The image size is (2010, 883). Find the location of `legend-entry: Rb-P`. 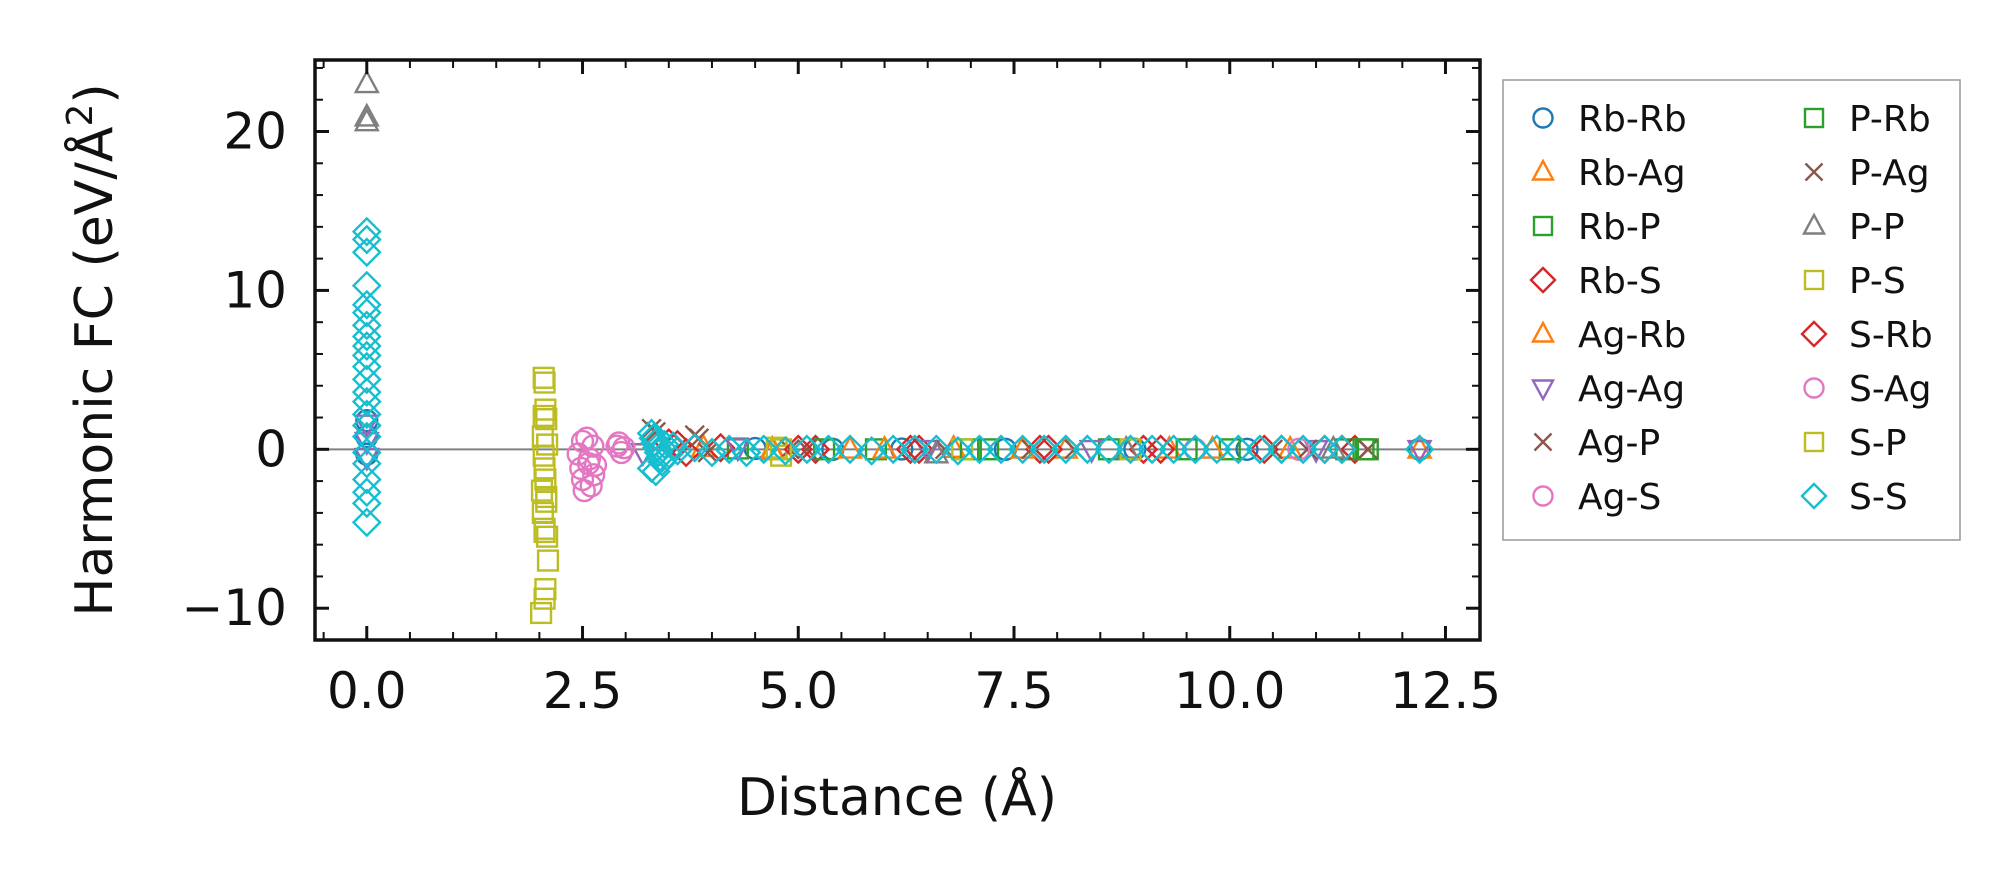

legend-entry: Rb-P is located at coordinates (1596, 227).